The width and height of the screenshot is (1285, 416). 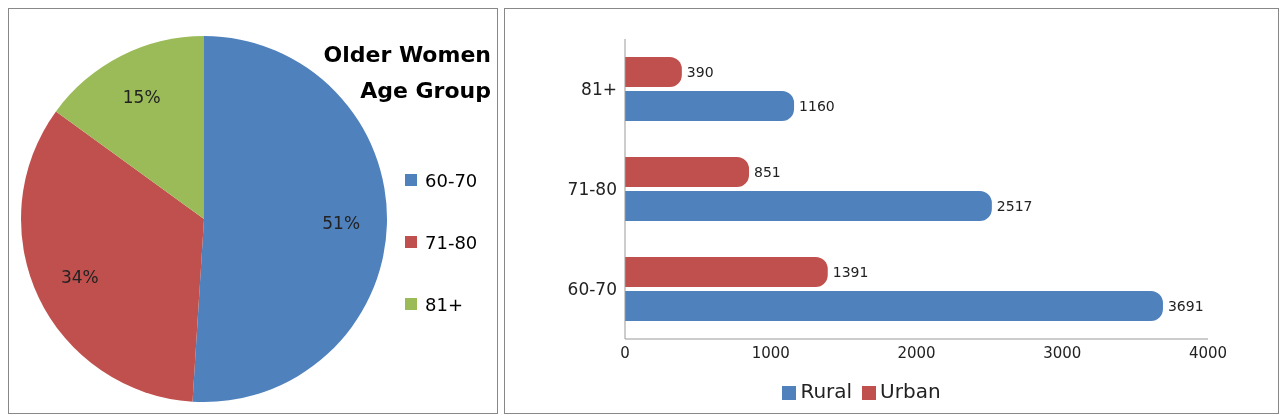 I want to click on legend-label: Rural, so click(x=826, y=391).